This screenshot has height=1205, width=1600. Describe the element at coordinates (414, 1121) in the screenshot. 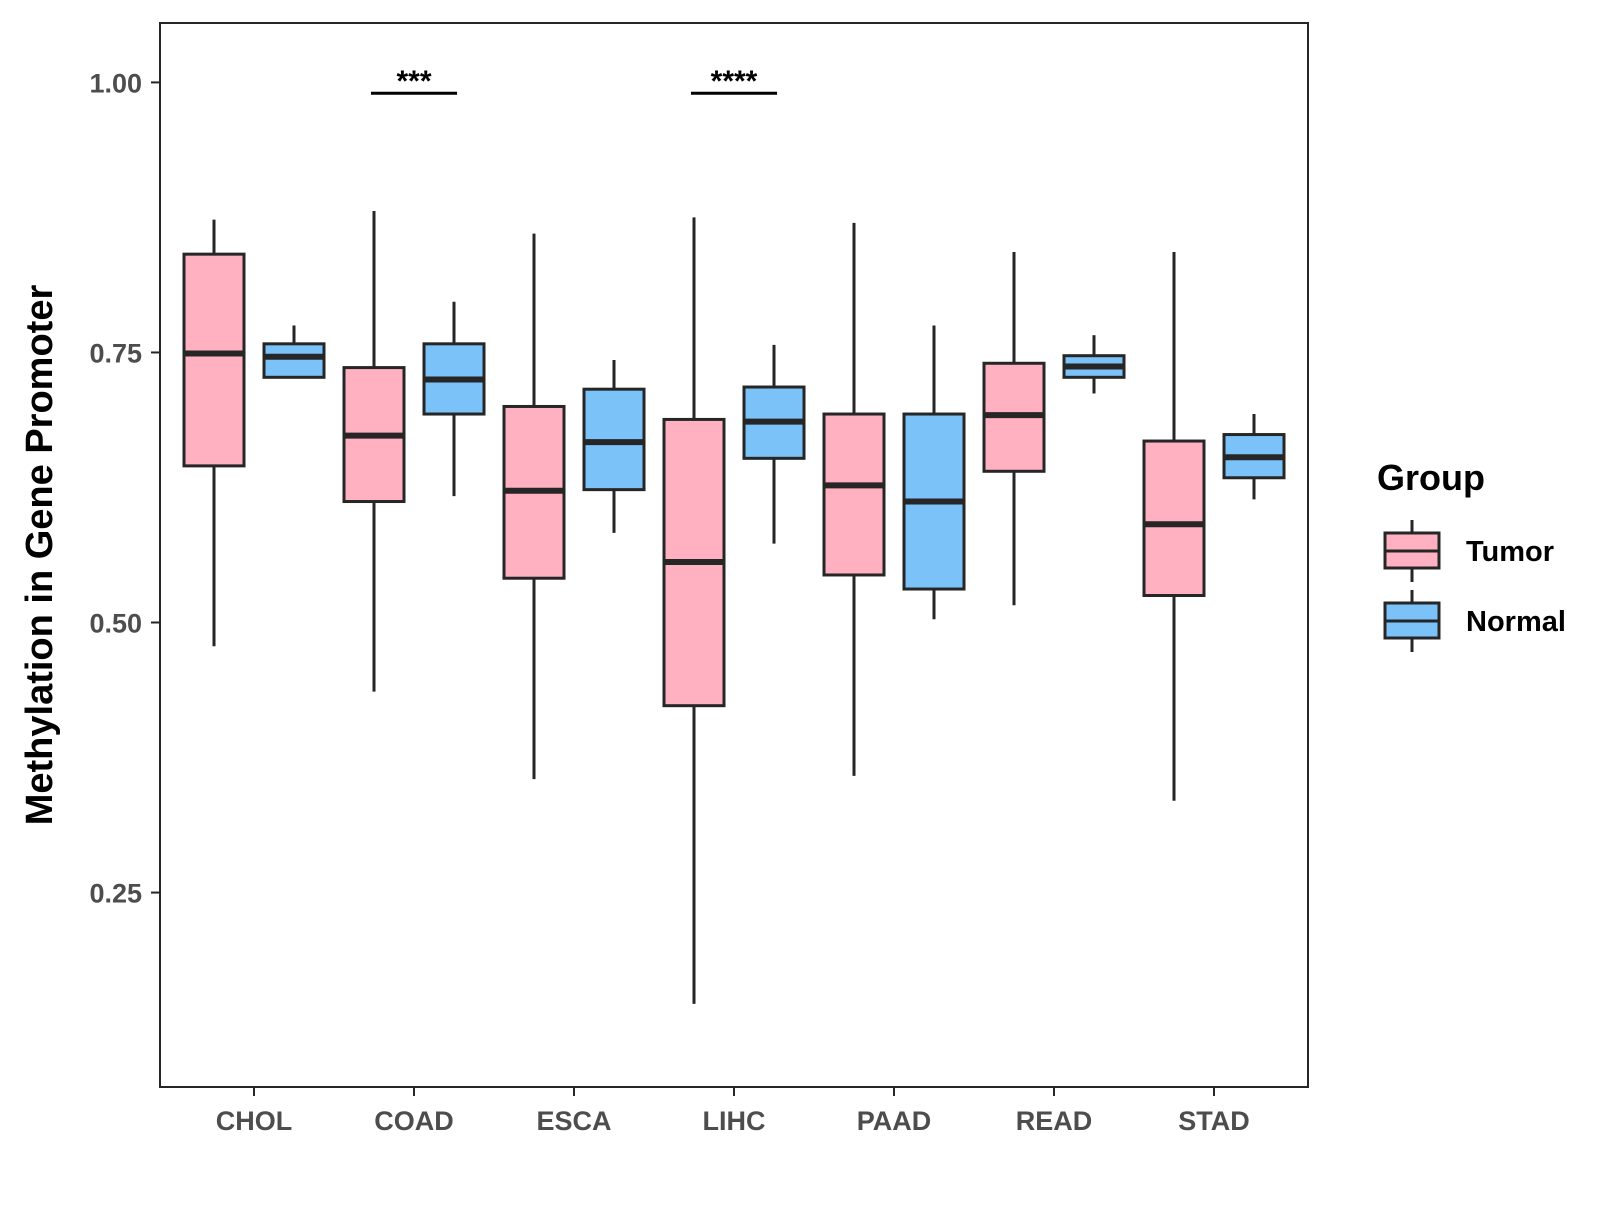

I see `x-tick-label-coad: COAD` at that location.